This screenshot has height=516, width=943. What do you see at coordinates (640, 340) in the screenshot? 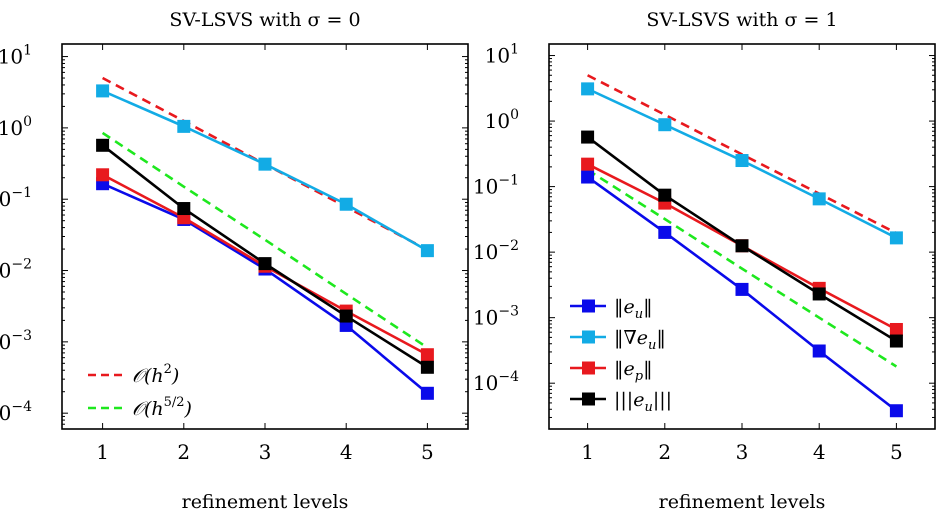
I see `legend-label-2: ‖∇eu‖` at bounding box center [640, 340].